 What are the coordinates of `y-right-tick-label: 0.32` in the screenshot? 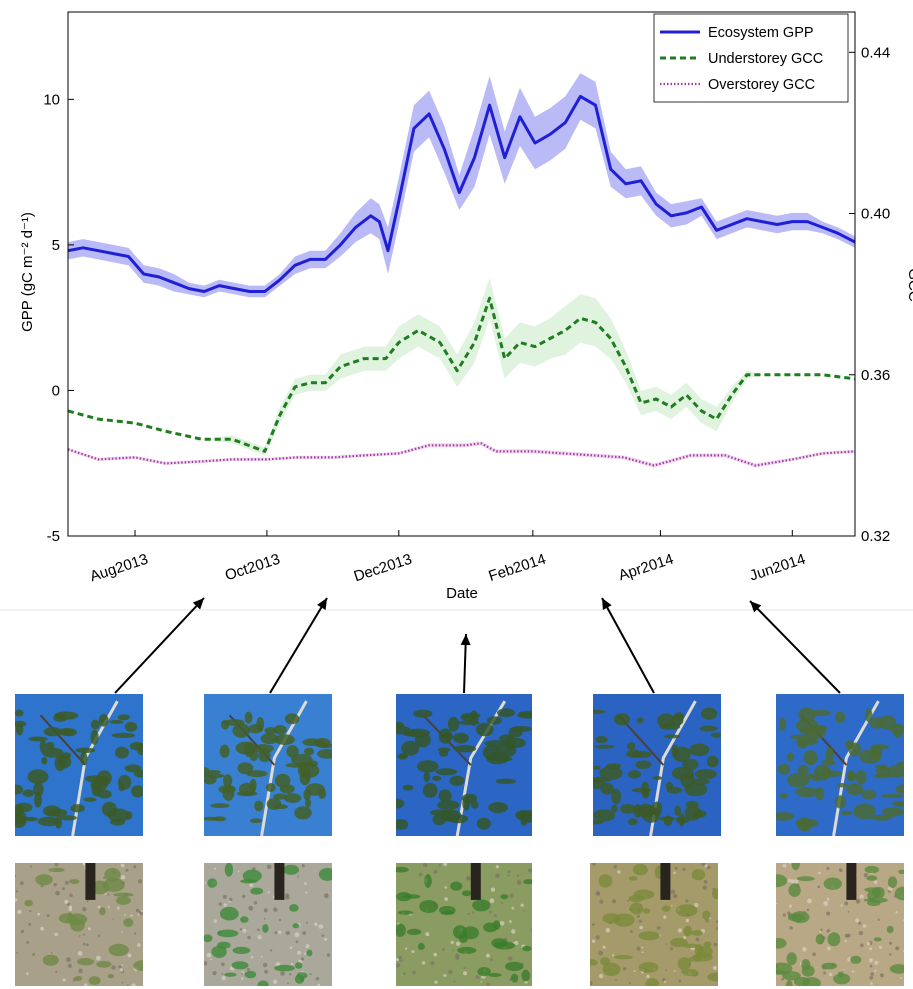 It's located at (875, 536).